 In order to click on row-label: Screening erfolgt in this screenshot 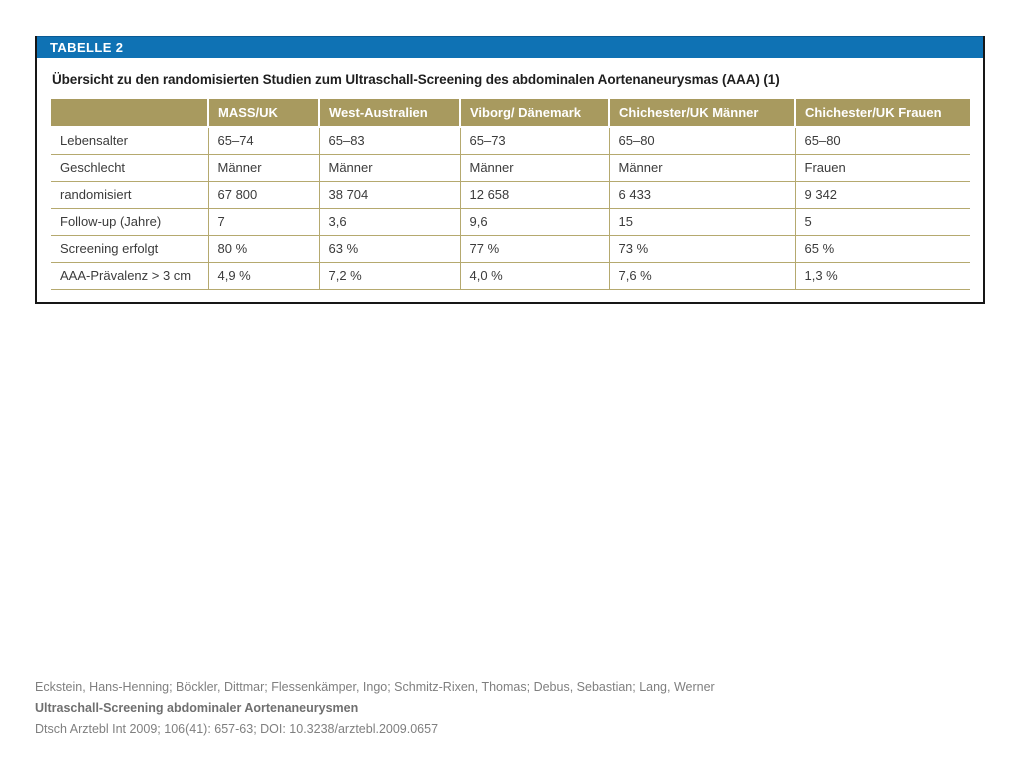, I will do `click(129, 249)`.